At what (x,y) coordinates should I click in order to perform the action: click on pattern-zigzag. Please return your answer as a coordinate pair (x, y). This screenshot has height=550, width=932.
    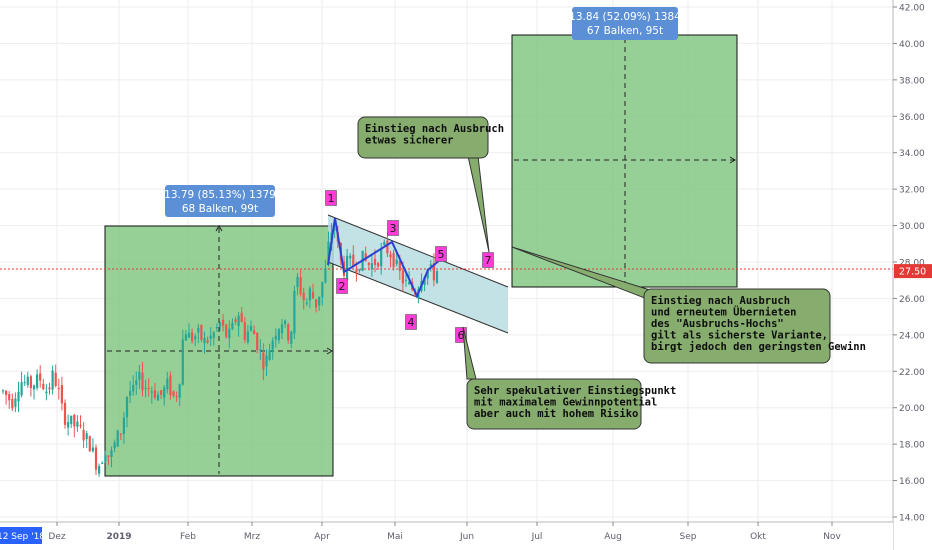
    Looking at the image, I should click on (384, 258).